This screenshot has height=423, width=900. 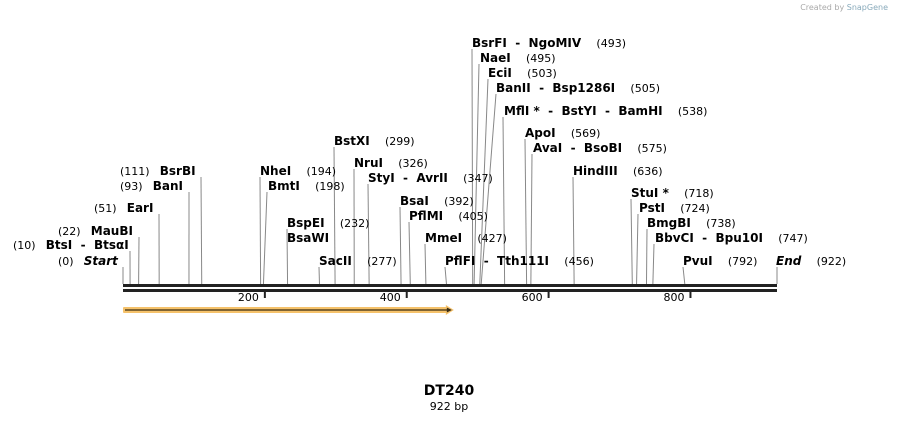 I want to click on site-position: (538), so click(x=692, y=111).